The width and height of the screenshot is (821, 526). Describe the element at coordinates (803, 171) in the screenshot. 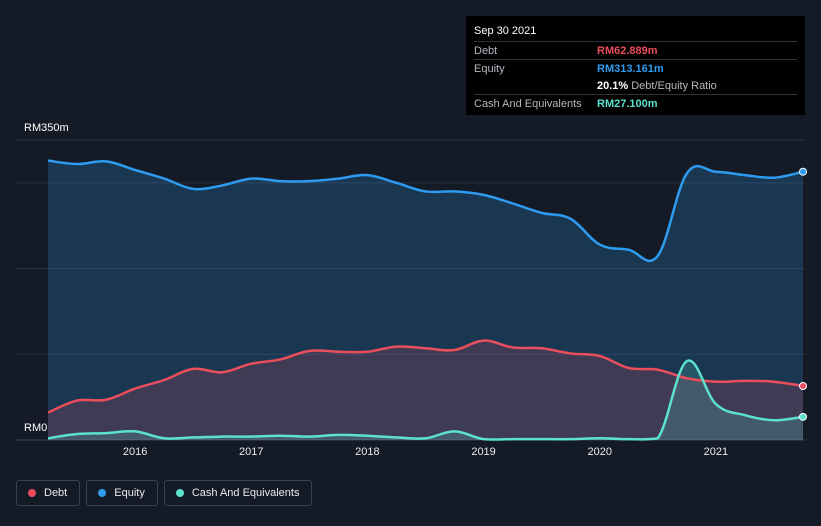

I see `equity-end-marker` at that location.